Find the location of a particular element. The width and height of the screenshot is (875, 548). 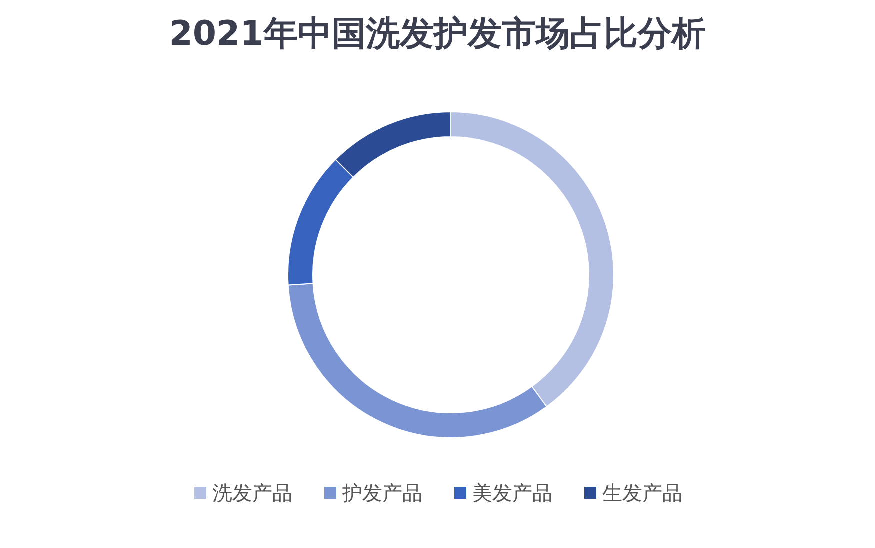

legend-label: 美发产品 is located at coordinates (512, 493).